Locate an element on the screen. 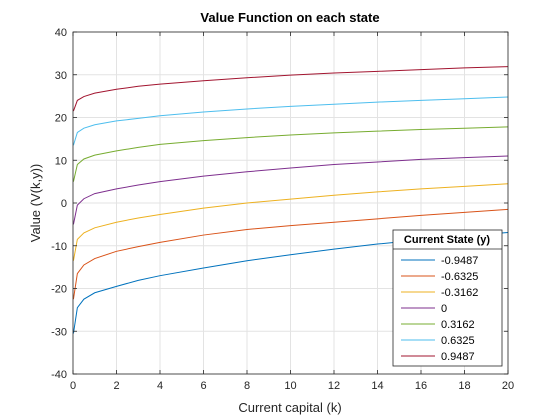 The width and height of the screenshot is (560, 420). legend-entry: 0.3162 is located at coordinates (458, 325).